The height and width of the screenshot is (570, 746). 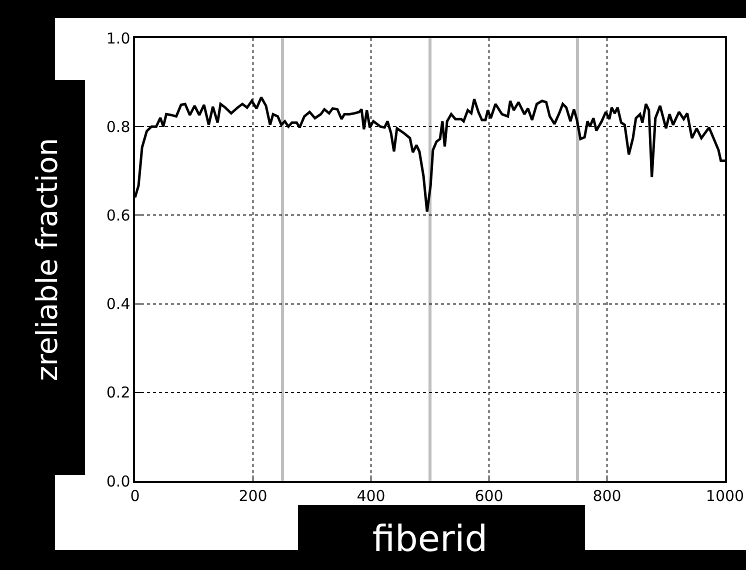 What do you see at coordinates (118, 215) in the screenshot?
I see `y-tick-label: 0.6` at bounding box center [118, 215].